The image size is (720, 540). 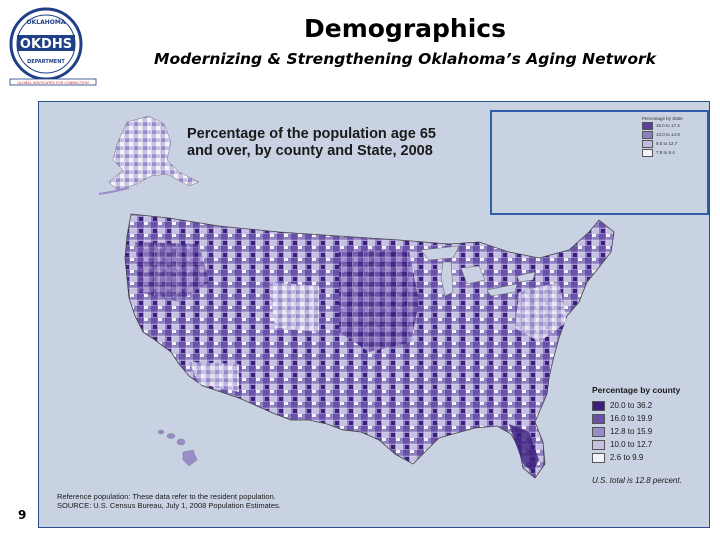 What do you see at coordinates (637, 480) in the screenshot?
I see `us-total-note: U.S. total is 12.8 percent.` at bounding box center [637, 480].